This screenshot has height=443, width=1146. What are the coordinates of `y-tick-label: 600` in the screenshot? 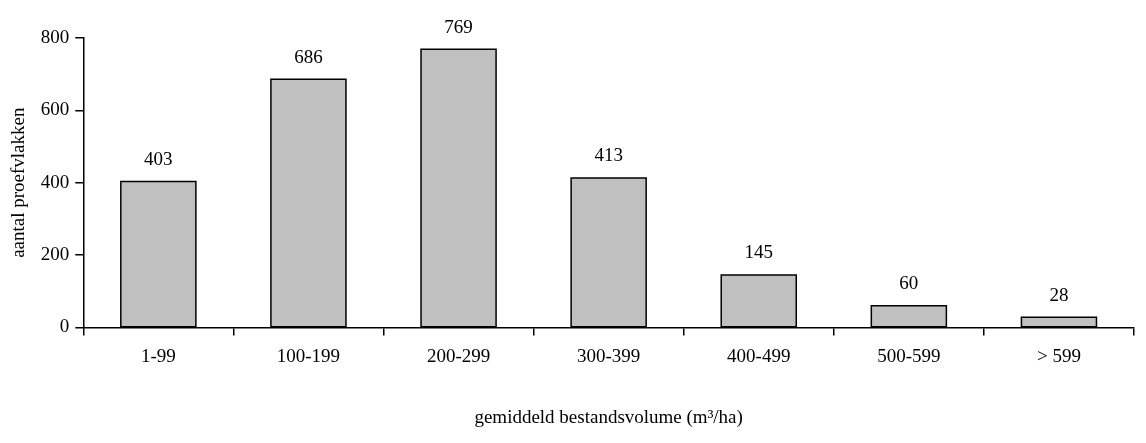 It's located at (55, 109).